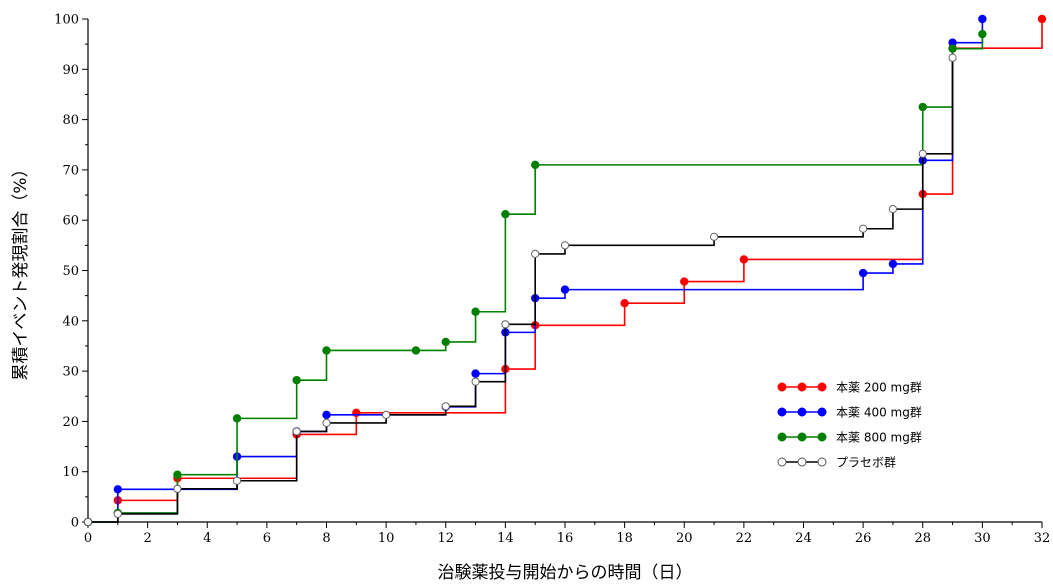 The width and height of the screenshot is (1053, 585). Describe the element at coordinates (70, 271) in the screenshot. I see `y-tick-label: 50` at that location.